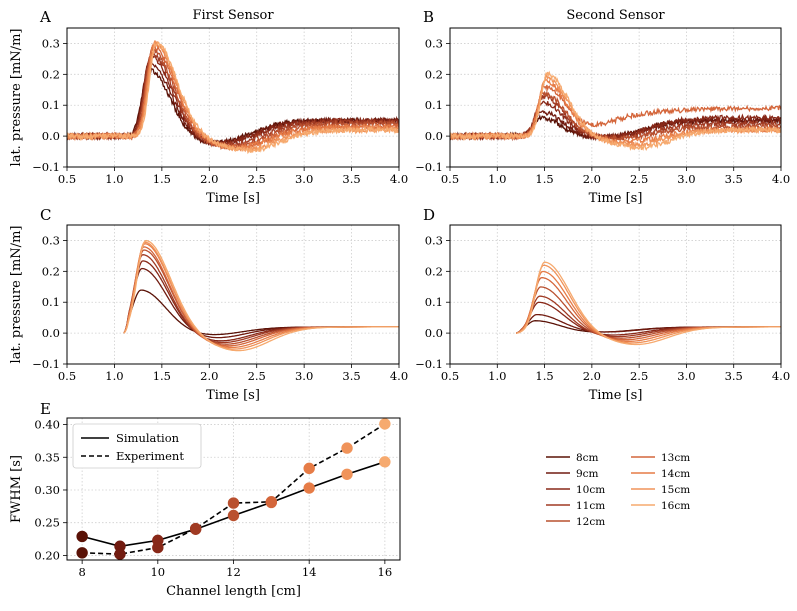 This screenshot has width=797, height=611. What do you see at coordinates (233, 572) in the screenshot?
I see `x-tick-label: 12` at bounding box center [233, 572].